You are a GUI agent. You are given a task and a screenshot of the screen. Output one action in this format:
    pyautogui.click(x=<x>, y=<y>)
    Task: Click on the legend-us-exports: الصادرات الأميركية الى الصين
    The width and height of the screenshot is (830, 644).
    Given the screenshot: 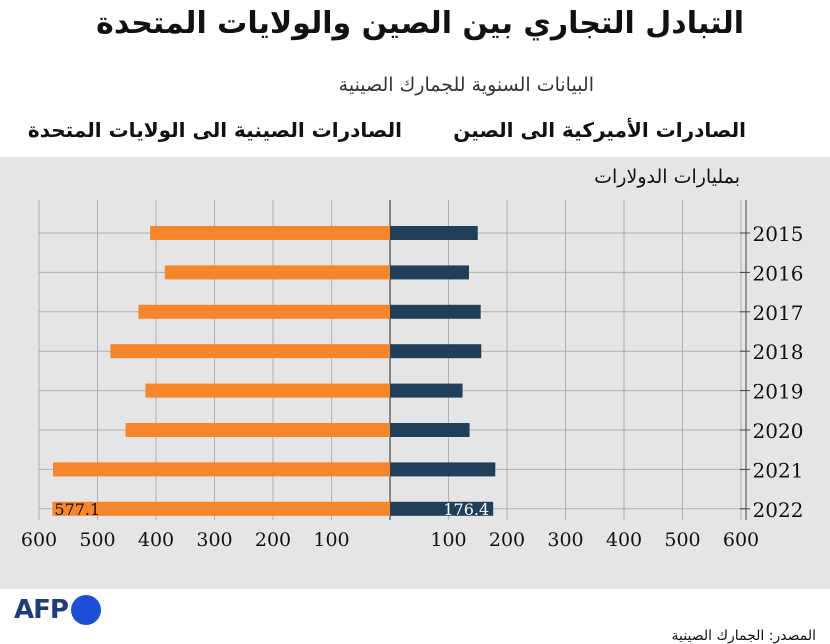 What is the action you would take?
    pyautogui.click(x=599, y=130)
    